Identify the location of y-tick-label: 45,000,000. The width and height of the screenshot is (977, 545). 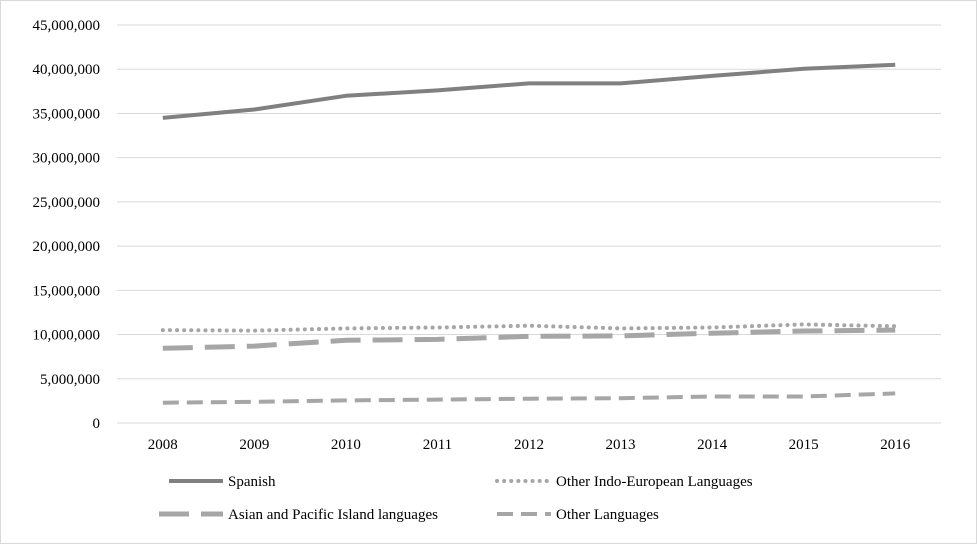
(67, 26).